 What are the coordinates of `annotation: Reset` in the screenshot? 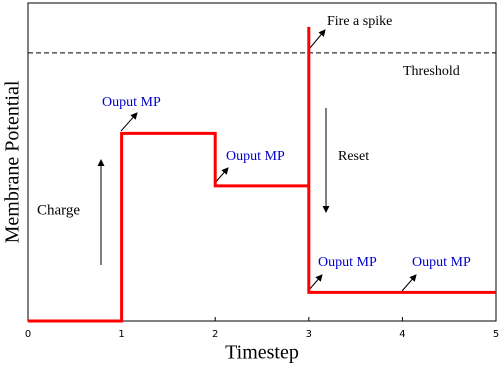 It's located at (353, 156).